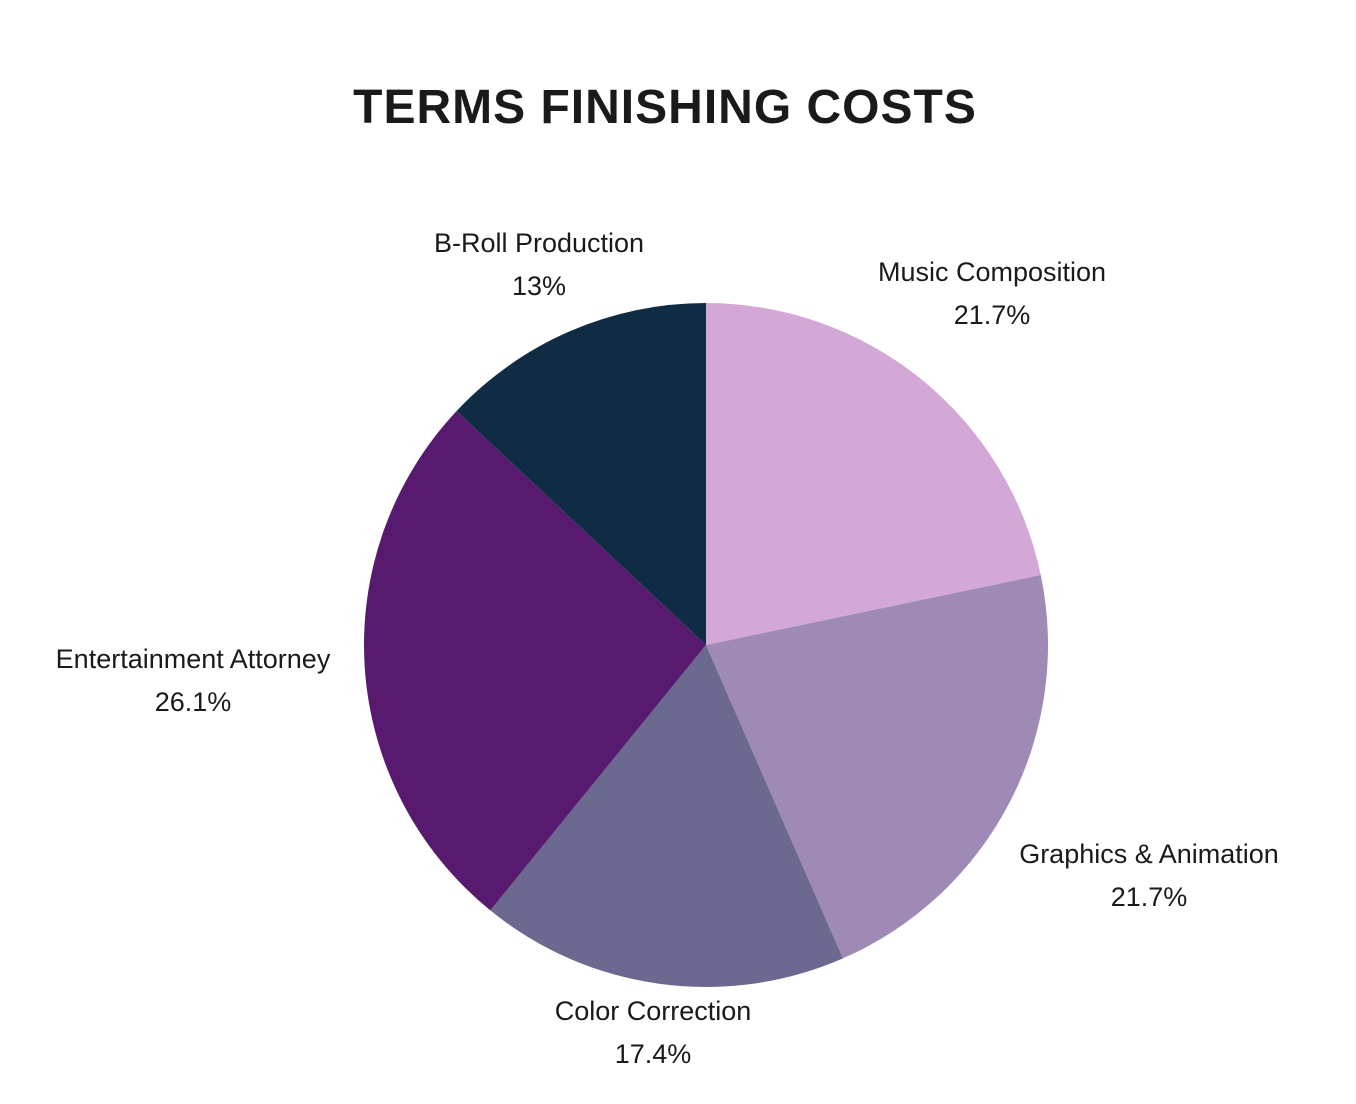  What do you see at coordinates (539, 243) in the screenshot?
I see `slice-name: B-Roll Production` at bounding box center [539, 243].